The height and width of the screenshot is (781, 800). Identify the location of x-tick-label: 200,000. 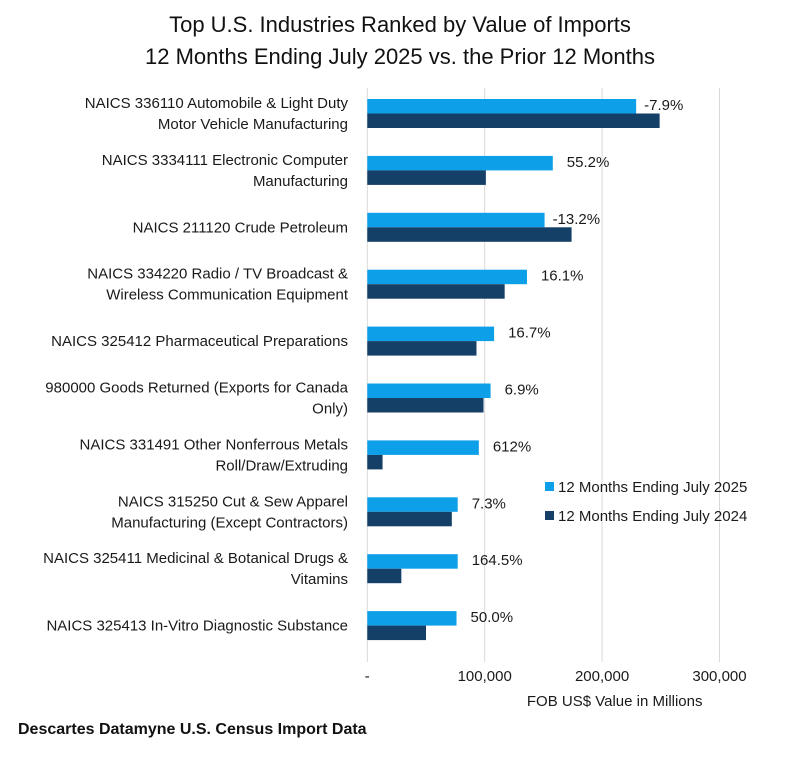
(602, 676).